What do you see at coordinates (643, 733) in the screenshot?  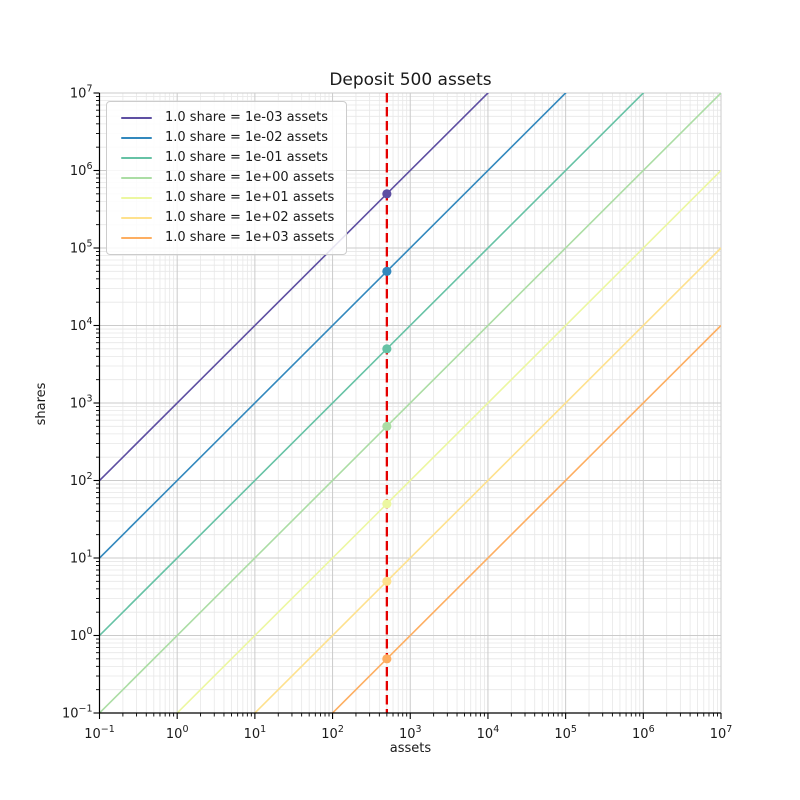 I see `x-tick-label: 10⁶` at bounding box center [643, 733].